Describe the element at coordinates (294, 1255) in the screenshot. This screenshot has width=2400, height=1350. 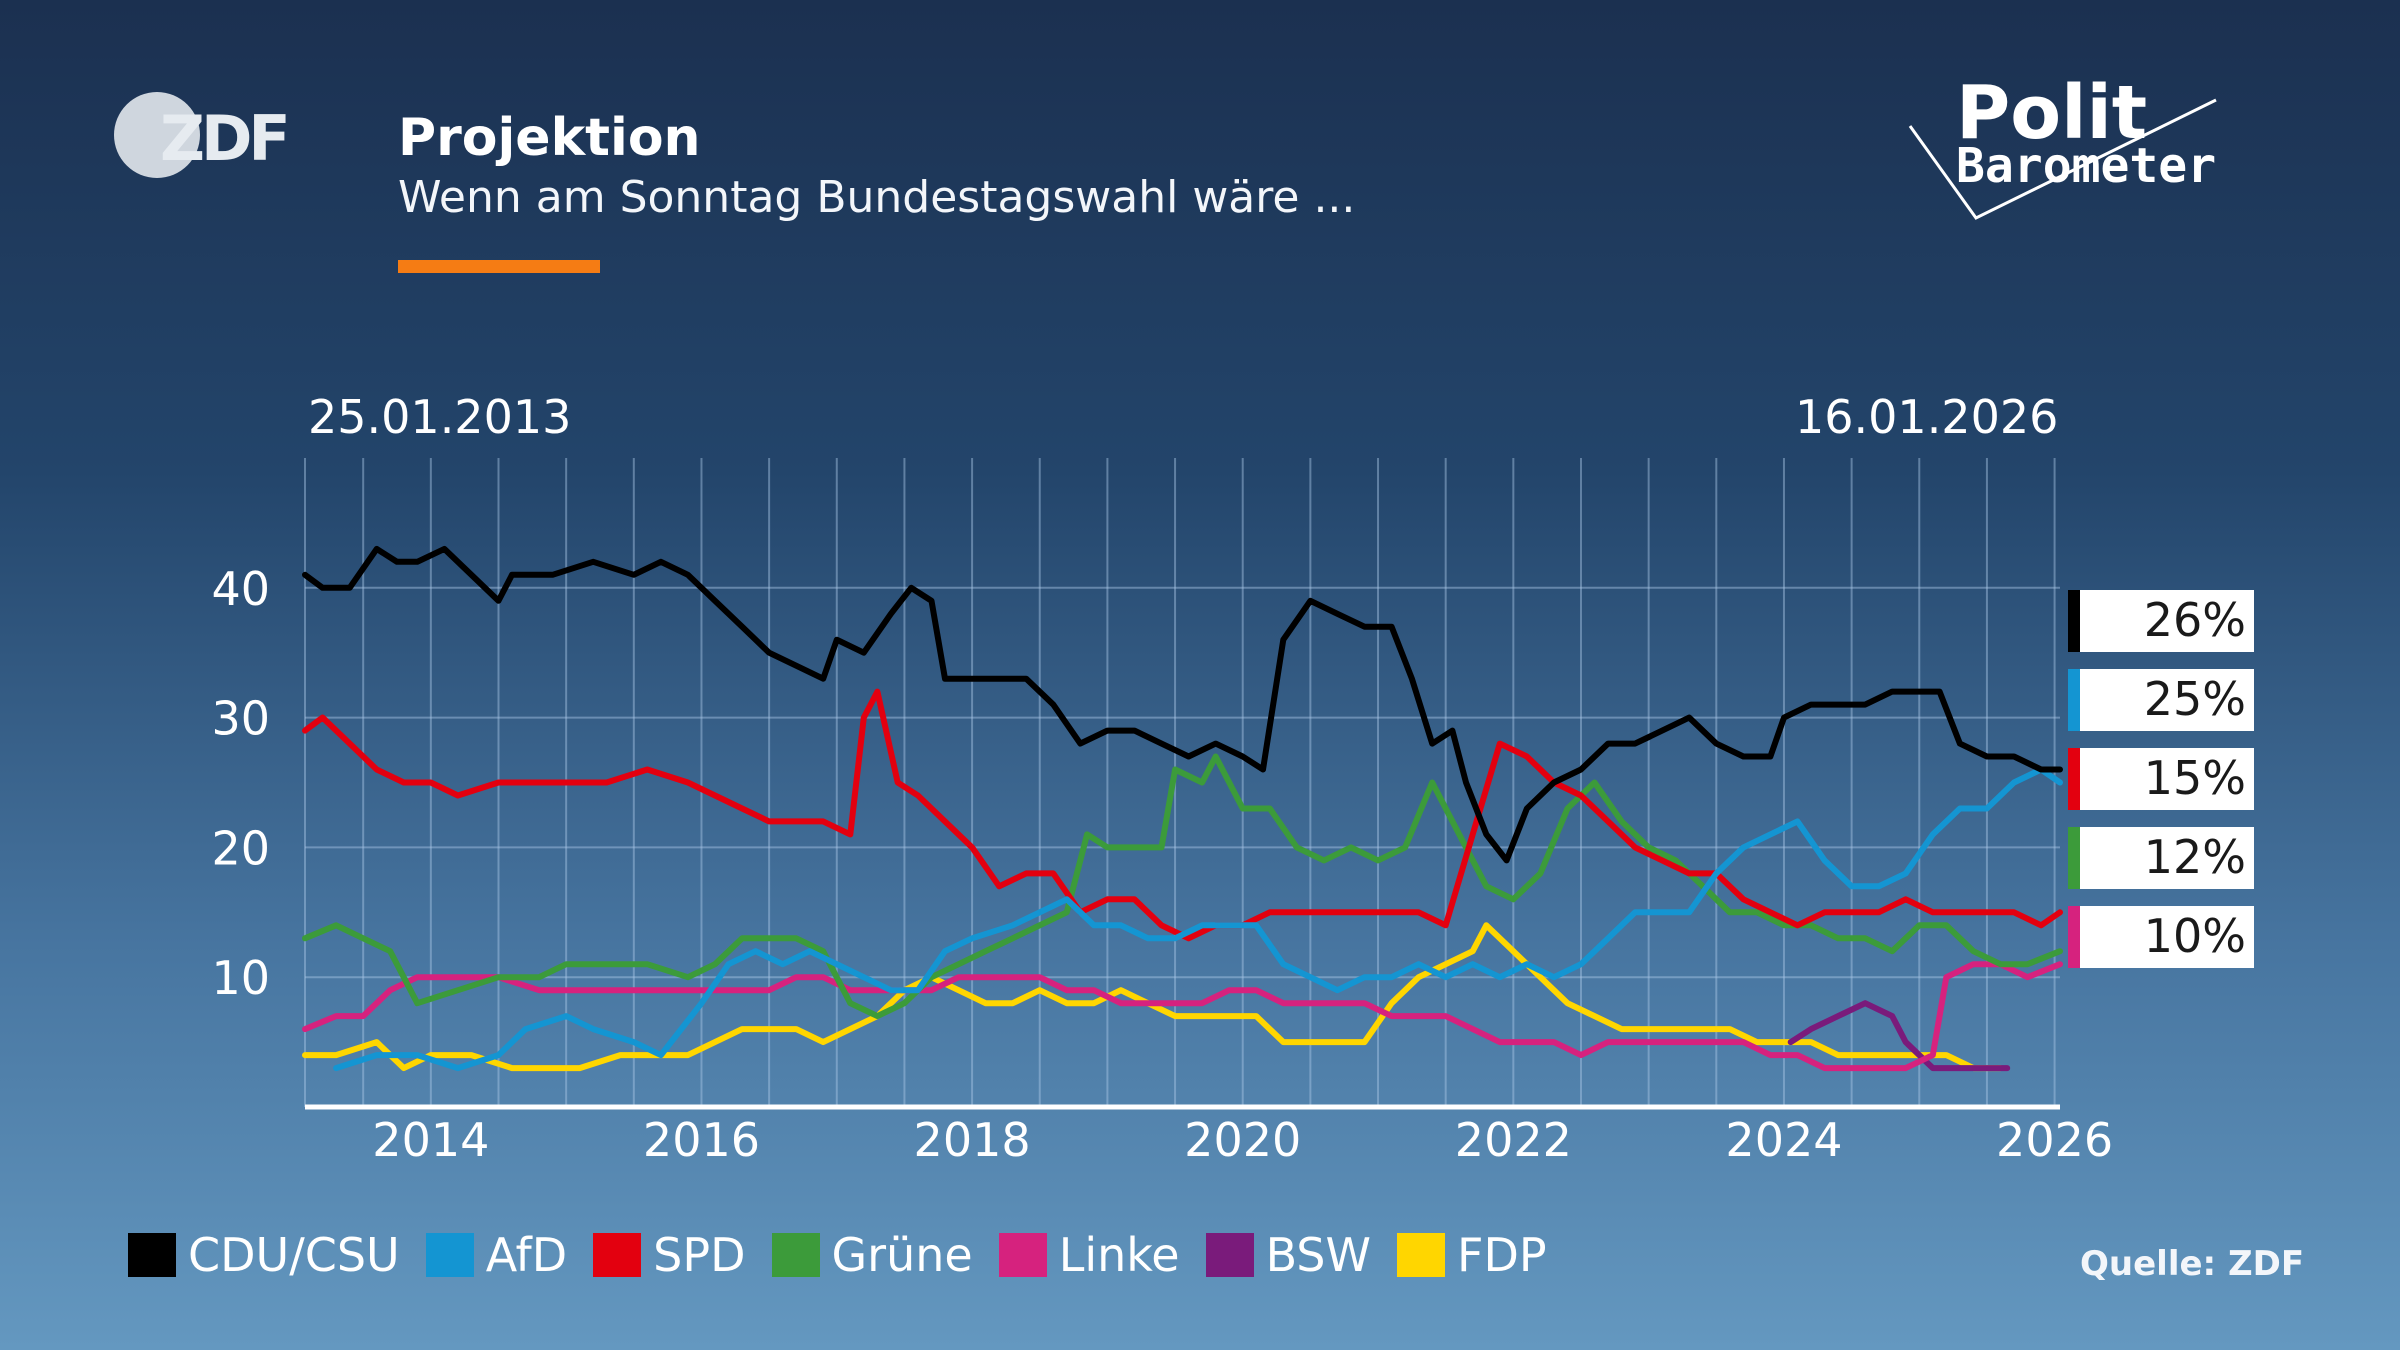
I see `legend-label: CDU/CSU` at that location.